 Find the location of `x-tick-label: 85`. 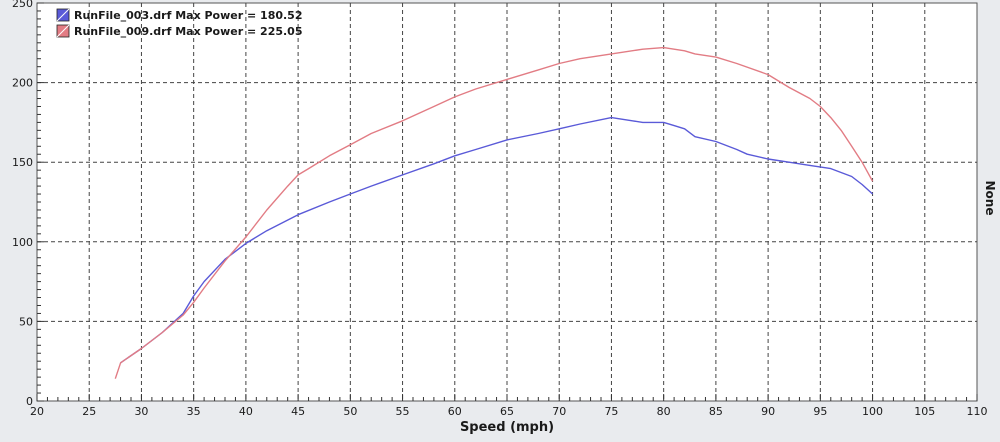

x-tick-label: 85 is located at coordinates (716, 411).